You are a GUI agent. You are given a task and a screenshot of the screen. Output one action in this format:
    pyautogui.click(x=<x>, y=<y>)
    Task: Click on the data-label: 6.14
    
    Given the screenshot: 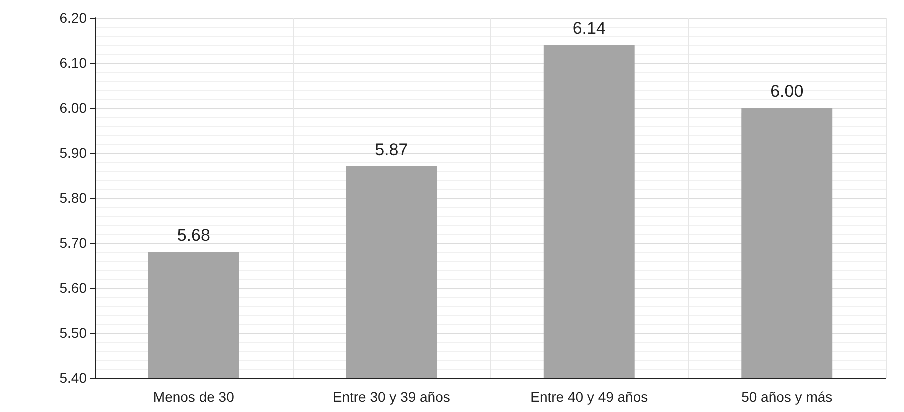 What is the action you would take?
    pyautogui.click(x=589, y=28)
    